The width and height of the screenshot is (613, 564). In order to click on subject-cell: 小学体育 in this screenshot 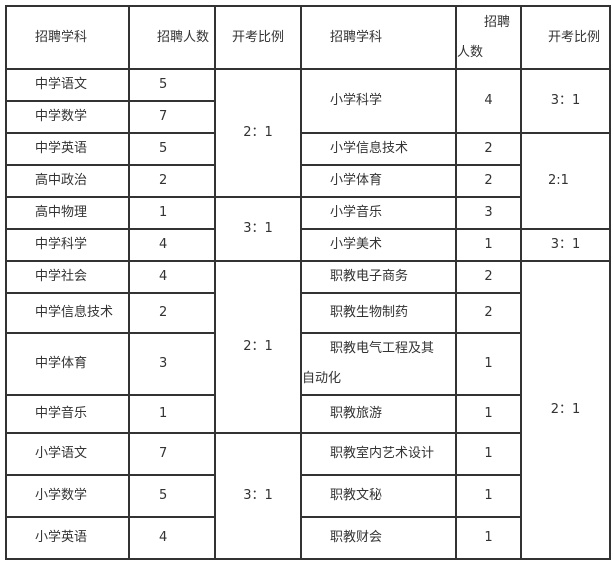, I will do `click(378, 181)`.